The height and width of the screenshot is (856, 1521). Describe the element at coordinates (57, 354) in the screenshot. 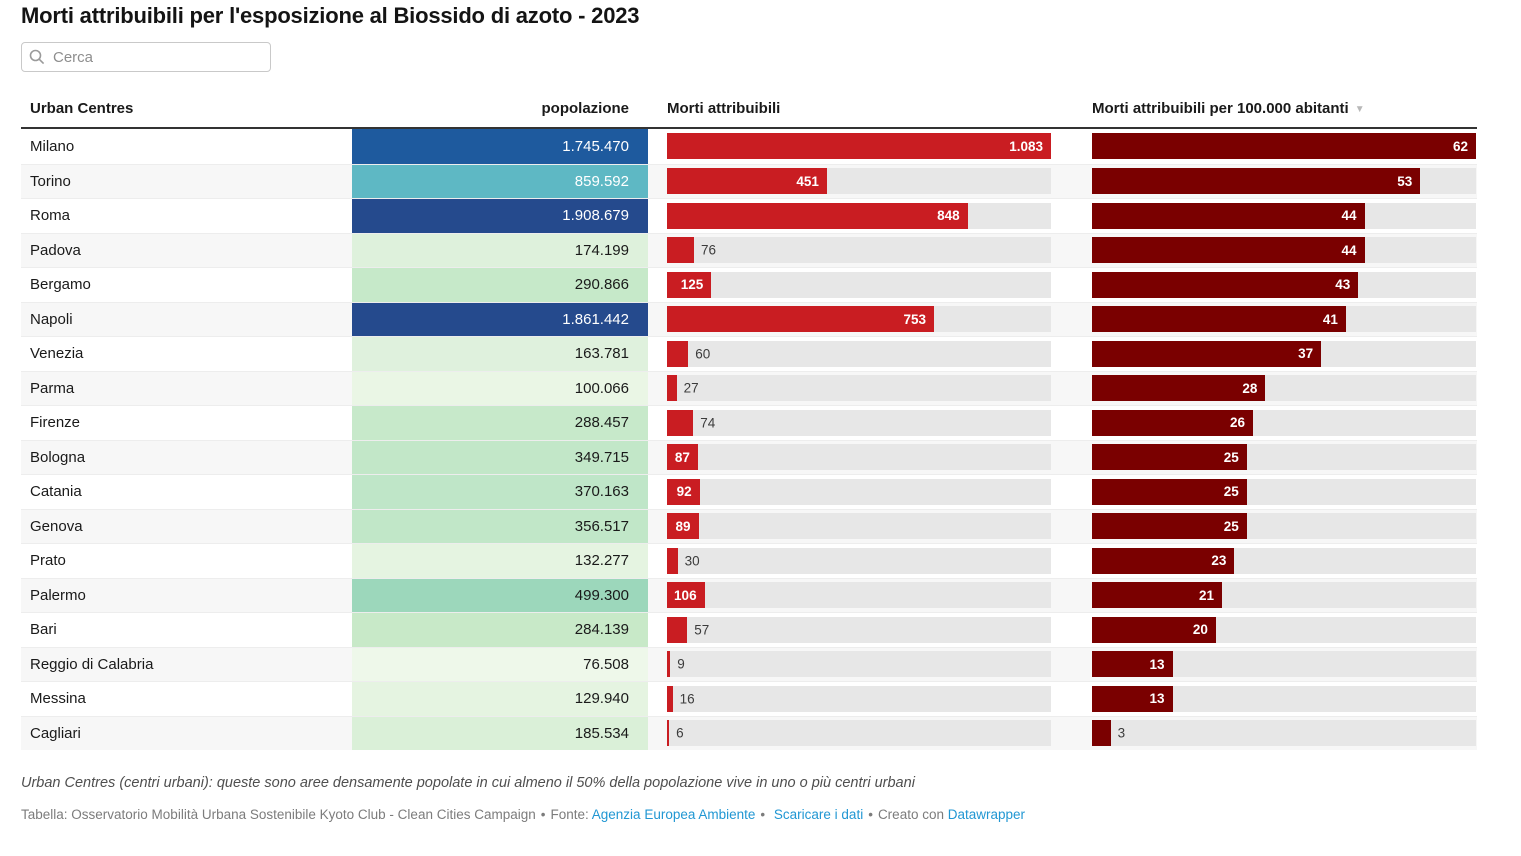

I see `city-cell: Venezia` at that location.